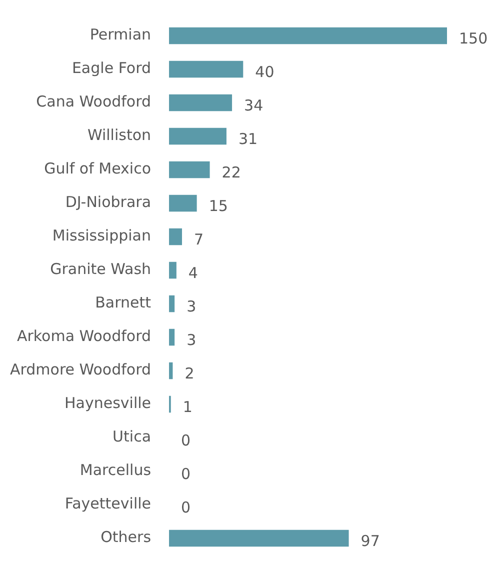  I want to click on data-label: 7, so click(199, 239).